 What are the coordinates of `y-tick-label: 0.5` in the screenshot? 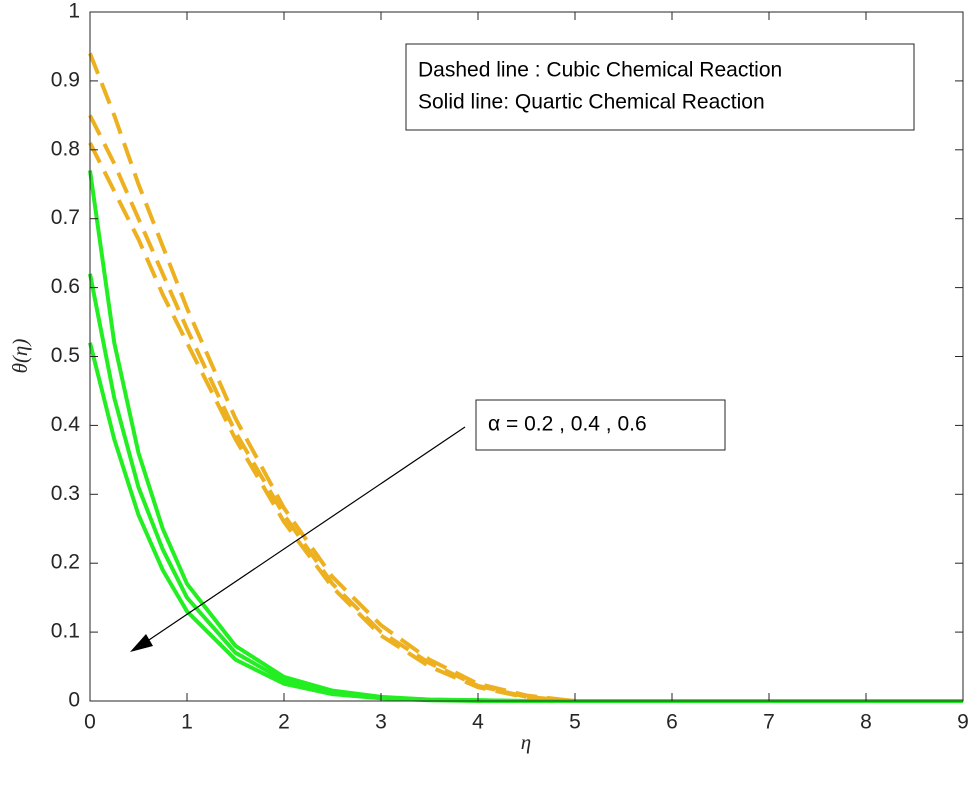 It's located at (65, 355).